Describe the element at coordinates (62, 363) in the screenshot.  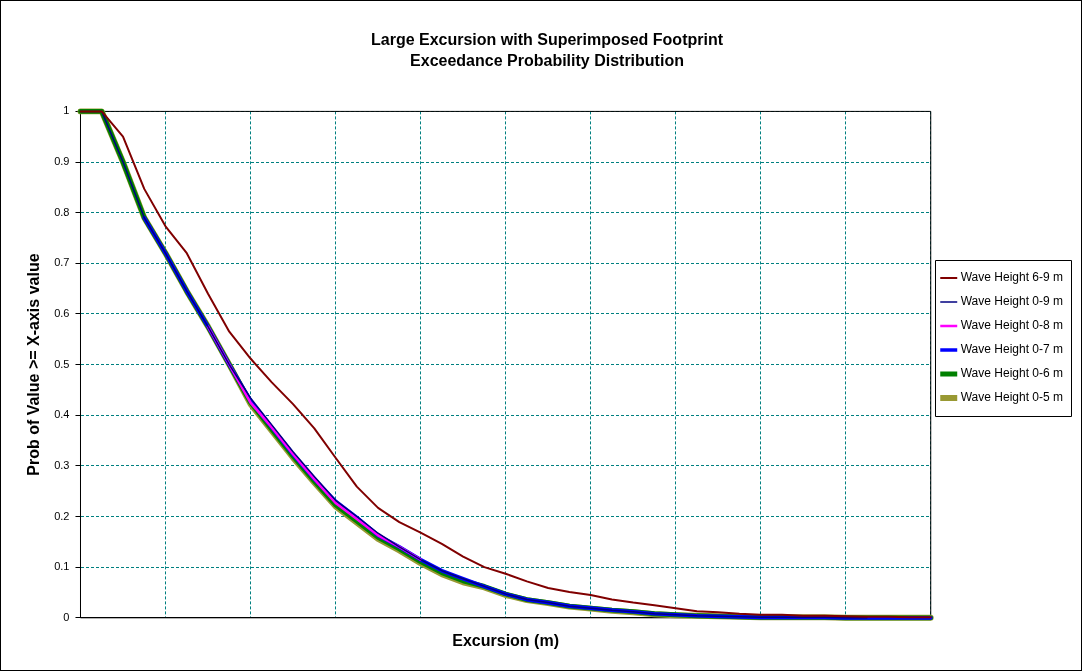
I see `y-tick-label: 0.5` at that location.